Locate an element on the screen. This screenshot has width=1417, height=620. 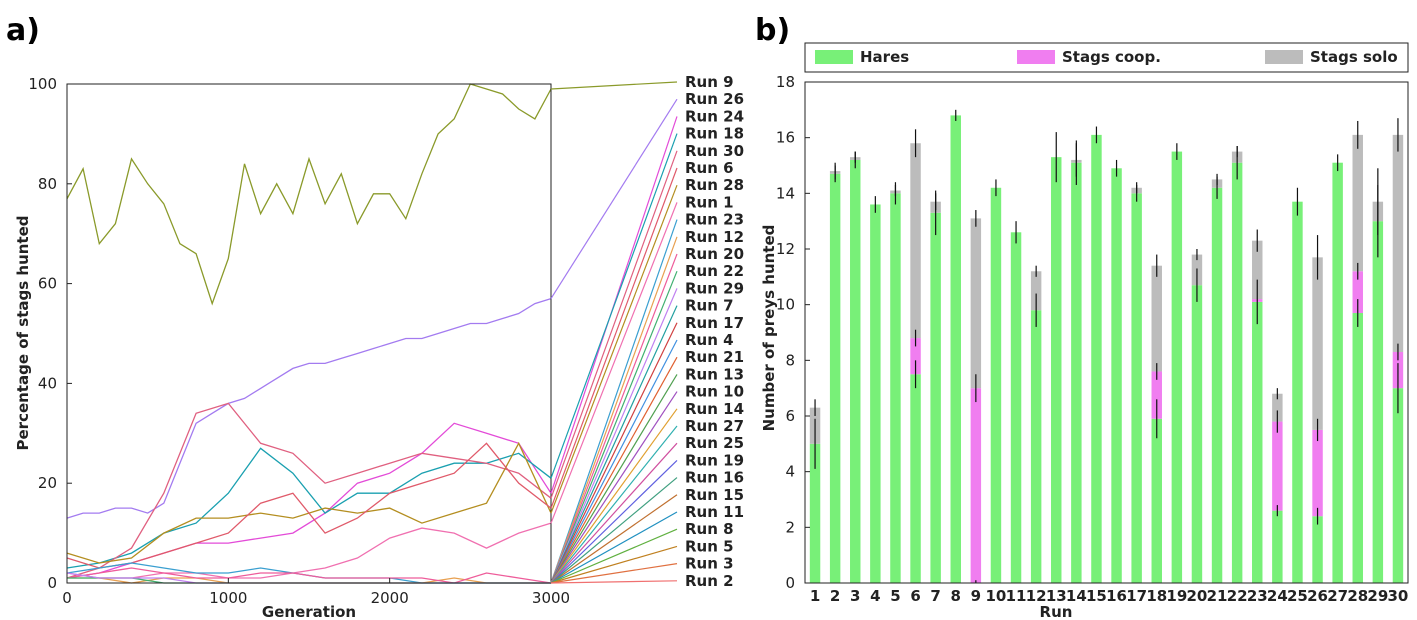
bar-stags-coop--run-26 is located at coordinates (1317, 473).